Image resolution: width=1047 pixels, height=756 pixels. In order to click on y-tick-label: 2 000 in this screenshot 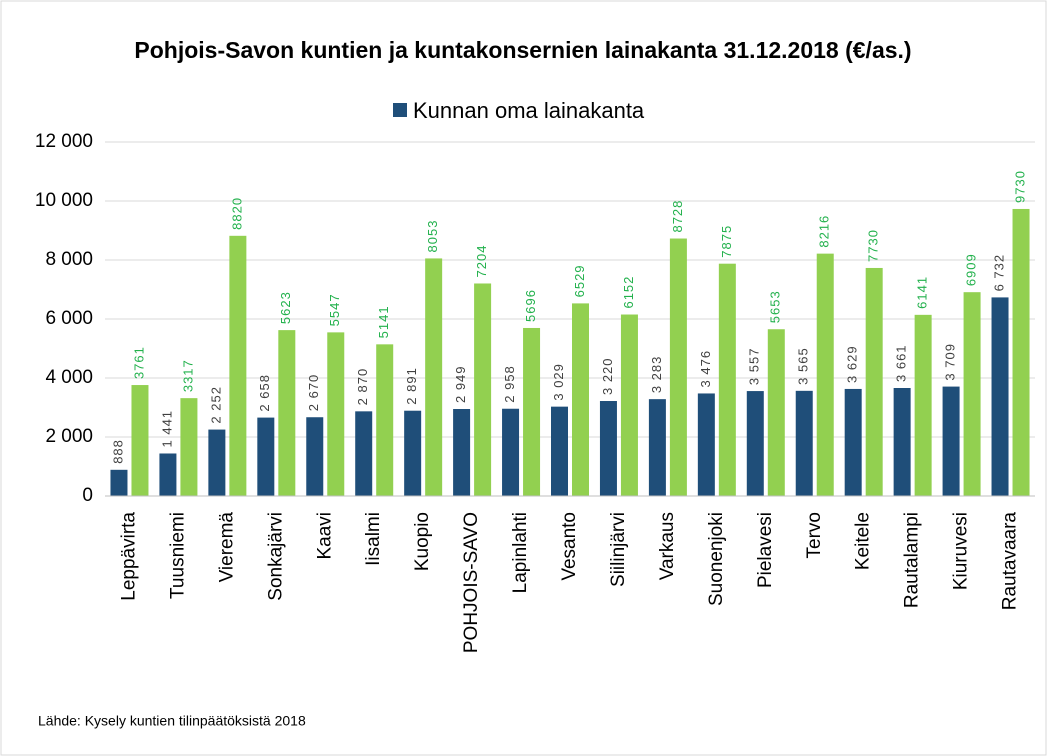, I will do `click(69, 436)`.